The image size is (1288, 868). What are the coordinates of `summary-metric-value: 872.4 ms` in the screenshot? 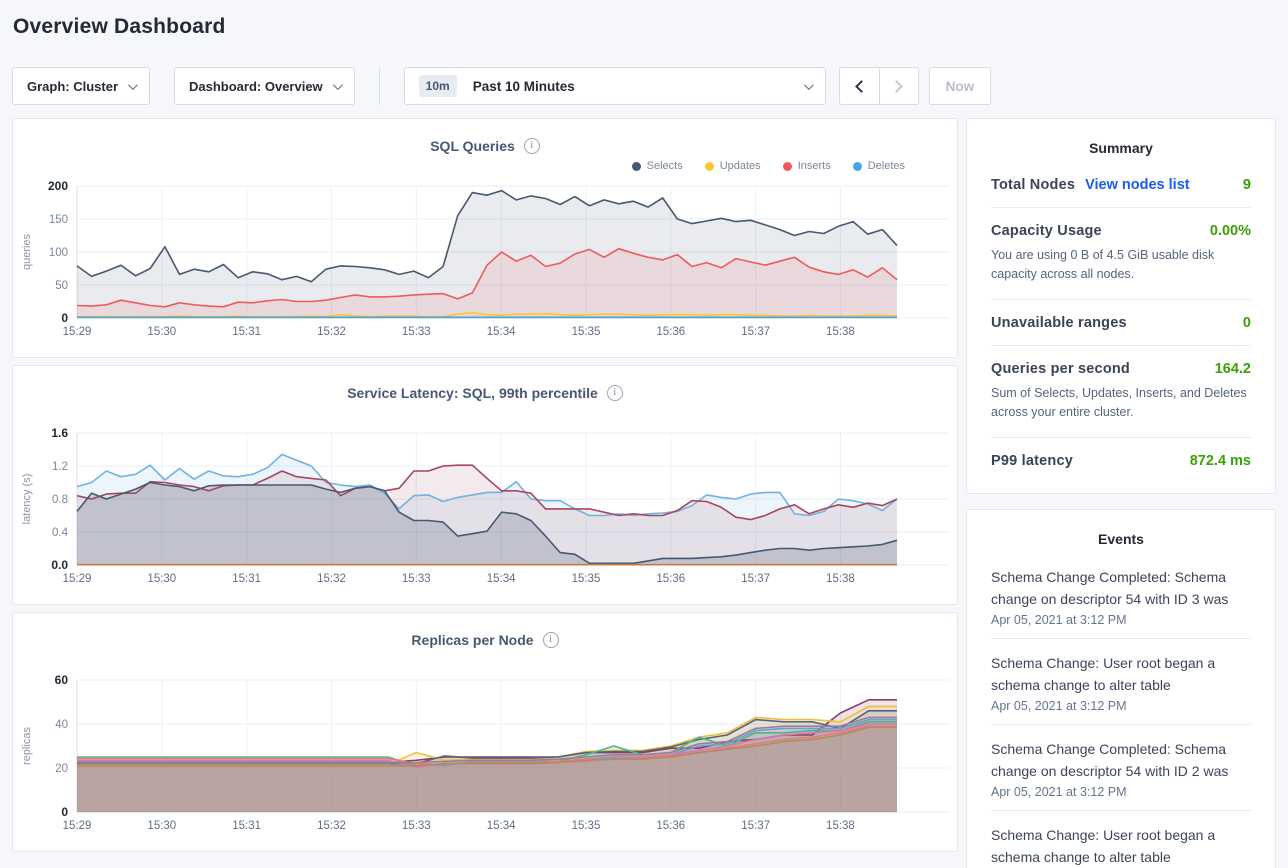 It's located at (1220, 460).